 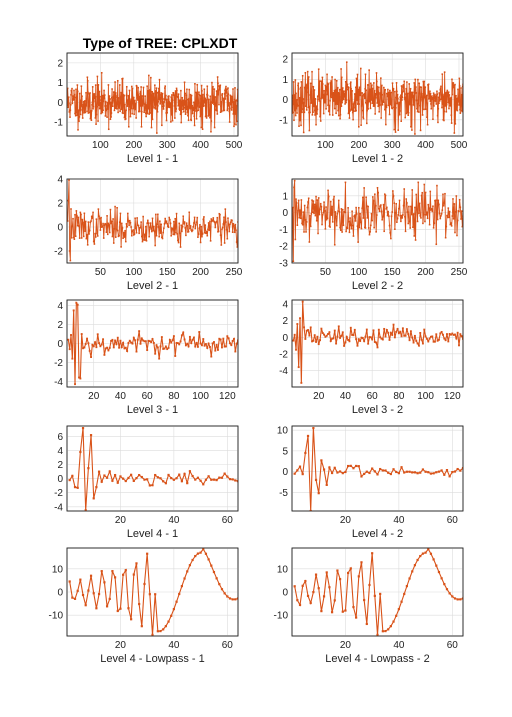 I want to click on y-tick-label: -4, so click(x=283, y=371).